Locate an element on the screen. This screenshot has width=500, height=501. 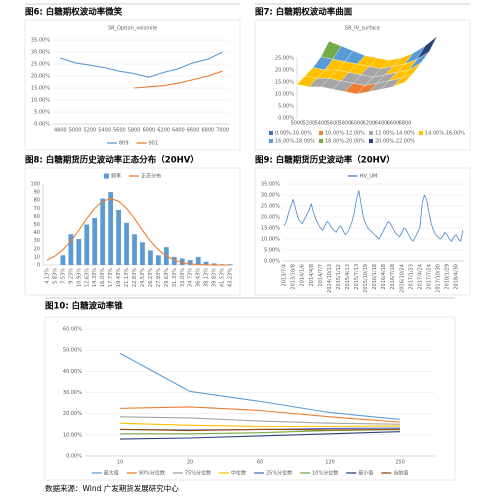
legend-label: 10.00%-12.00% is located at coordinates (345, 134).